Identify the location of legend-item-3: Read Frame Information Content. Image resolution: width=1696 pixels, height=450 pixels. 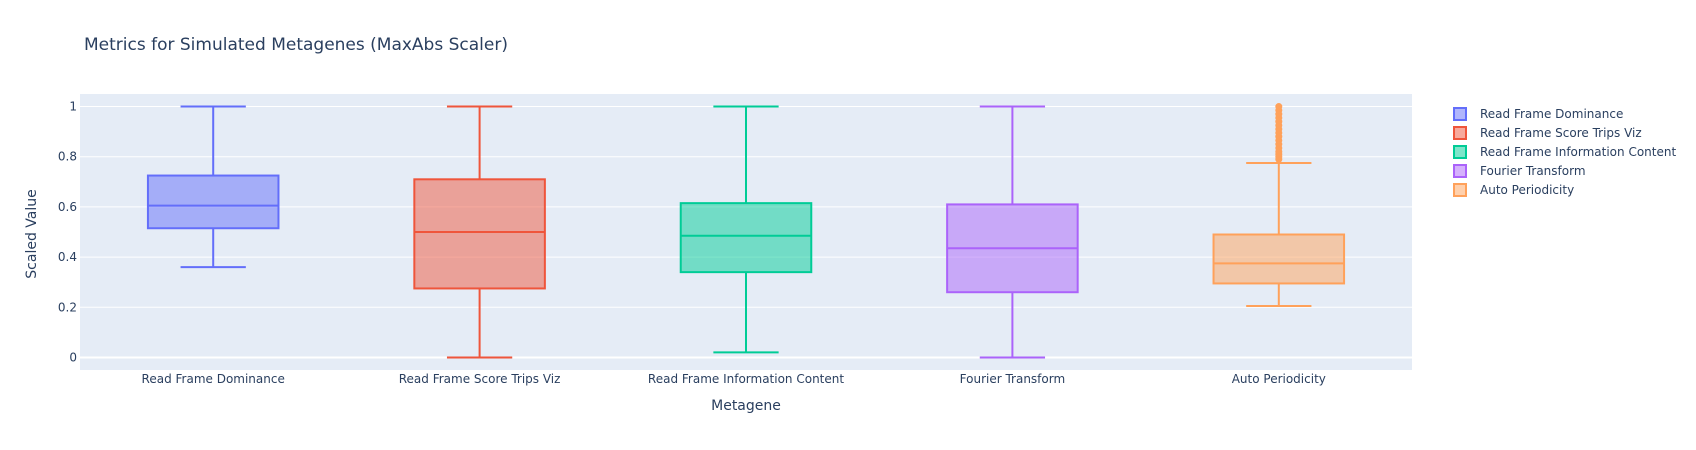
(1564, 152).